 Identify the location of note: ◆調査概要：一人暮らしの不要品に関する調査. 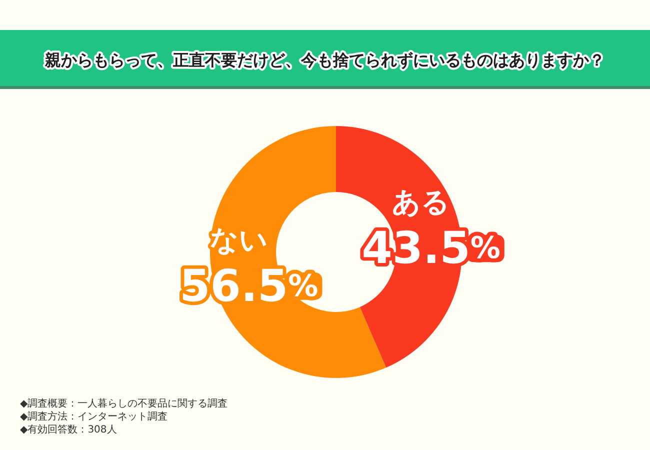
(124, 404).